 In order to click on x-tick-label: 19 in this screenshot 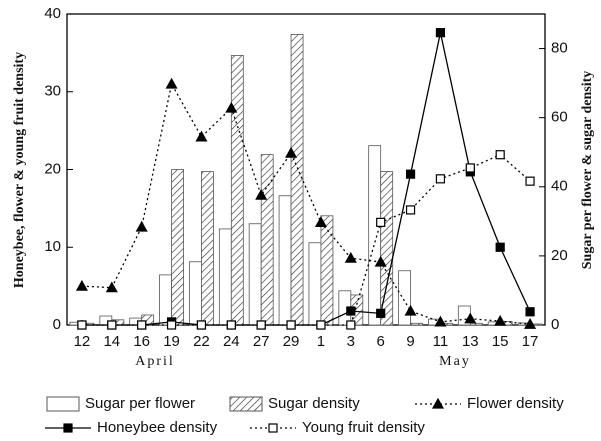, I will do `click(171, 341)`.